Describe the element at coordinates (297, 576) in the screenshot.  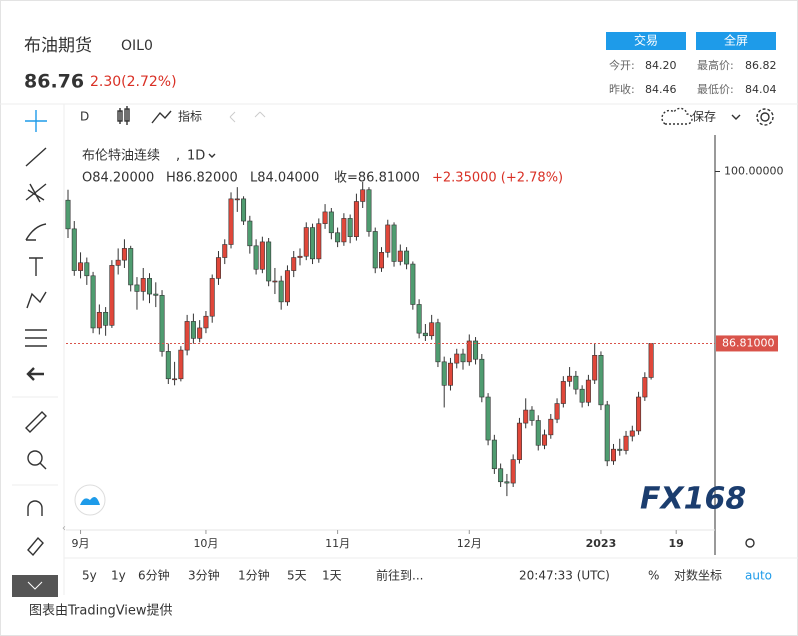
I see `range-button: 5天` at that location.